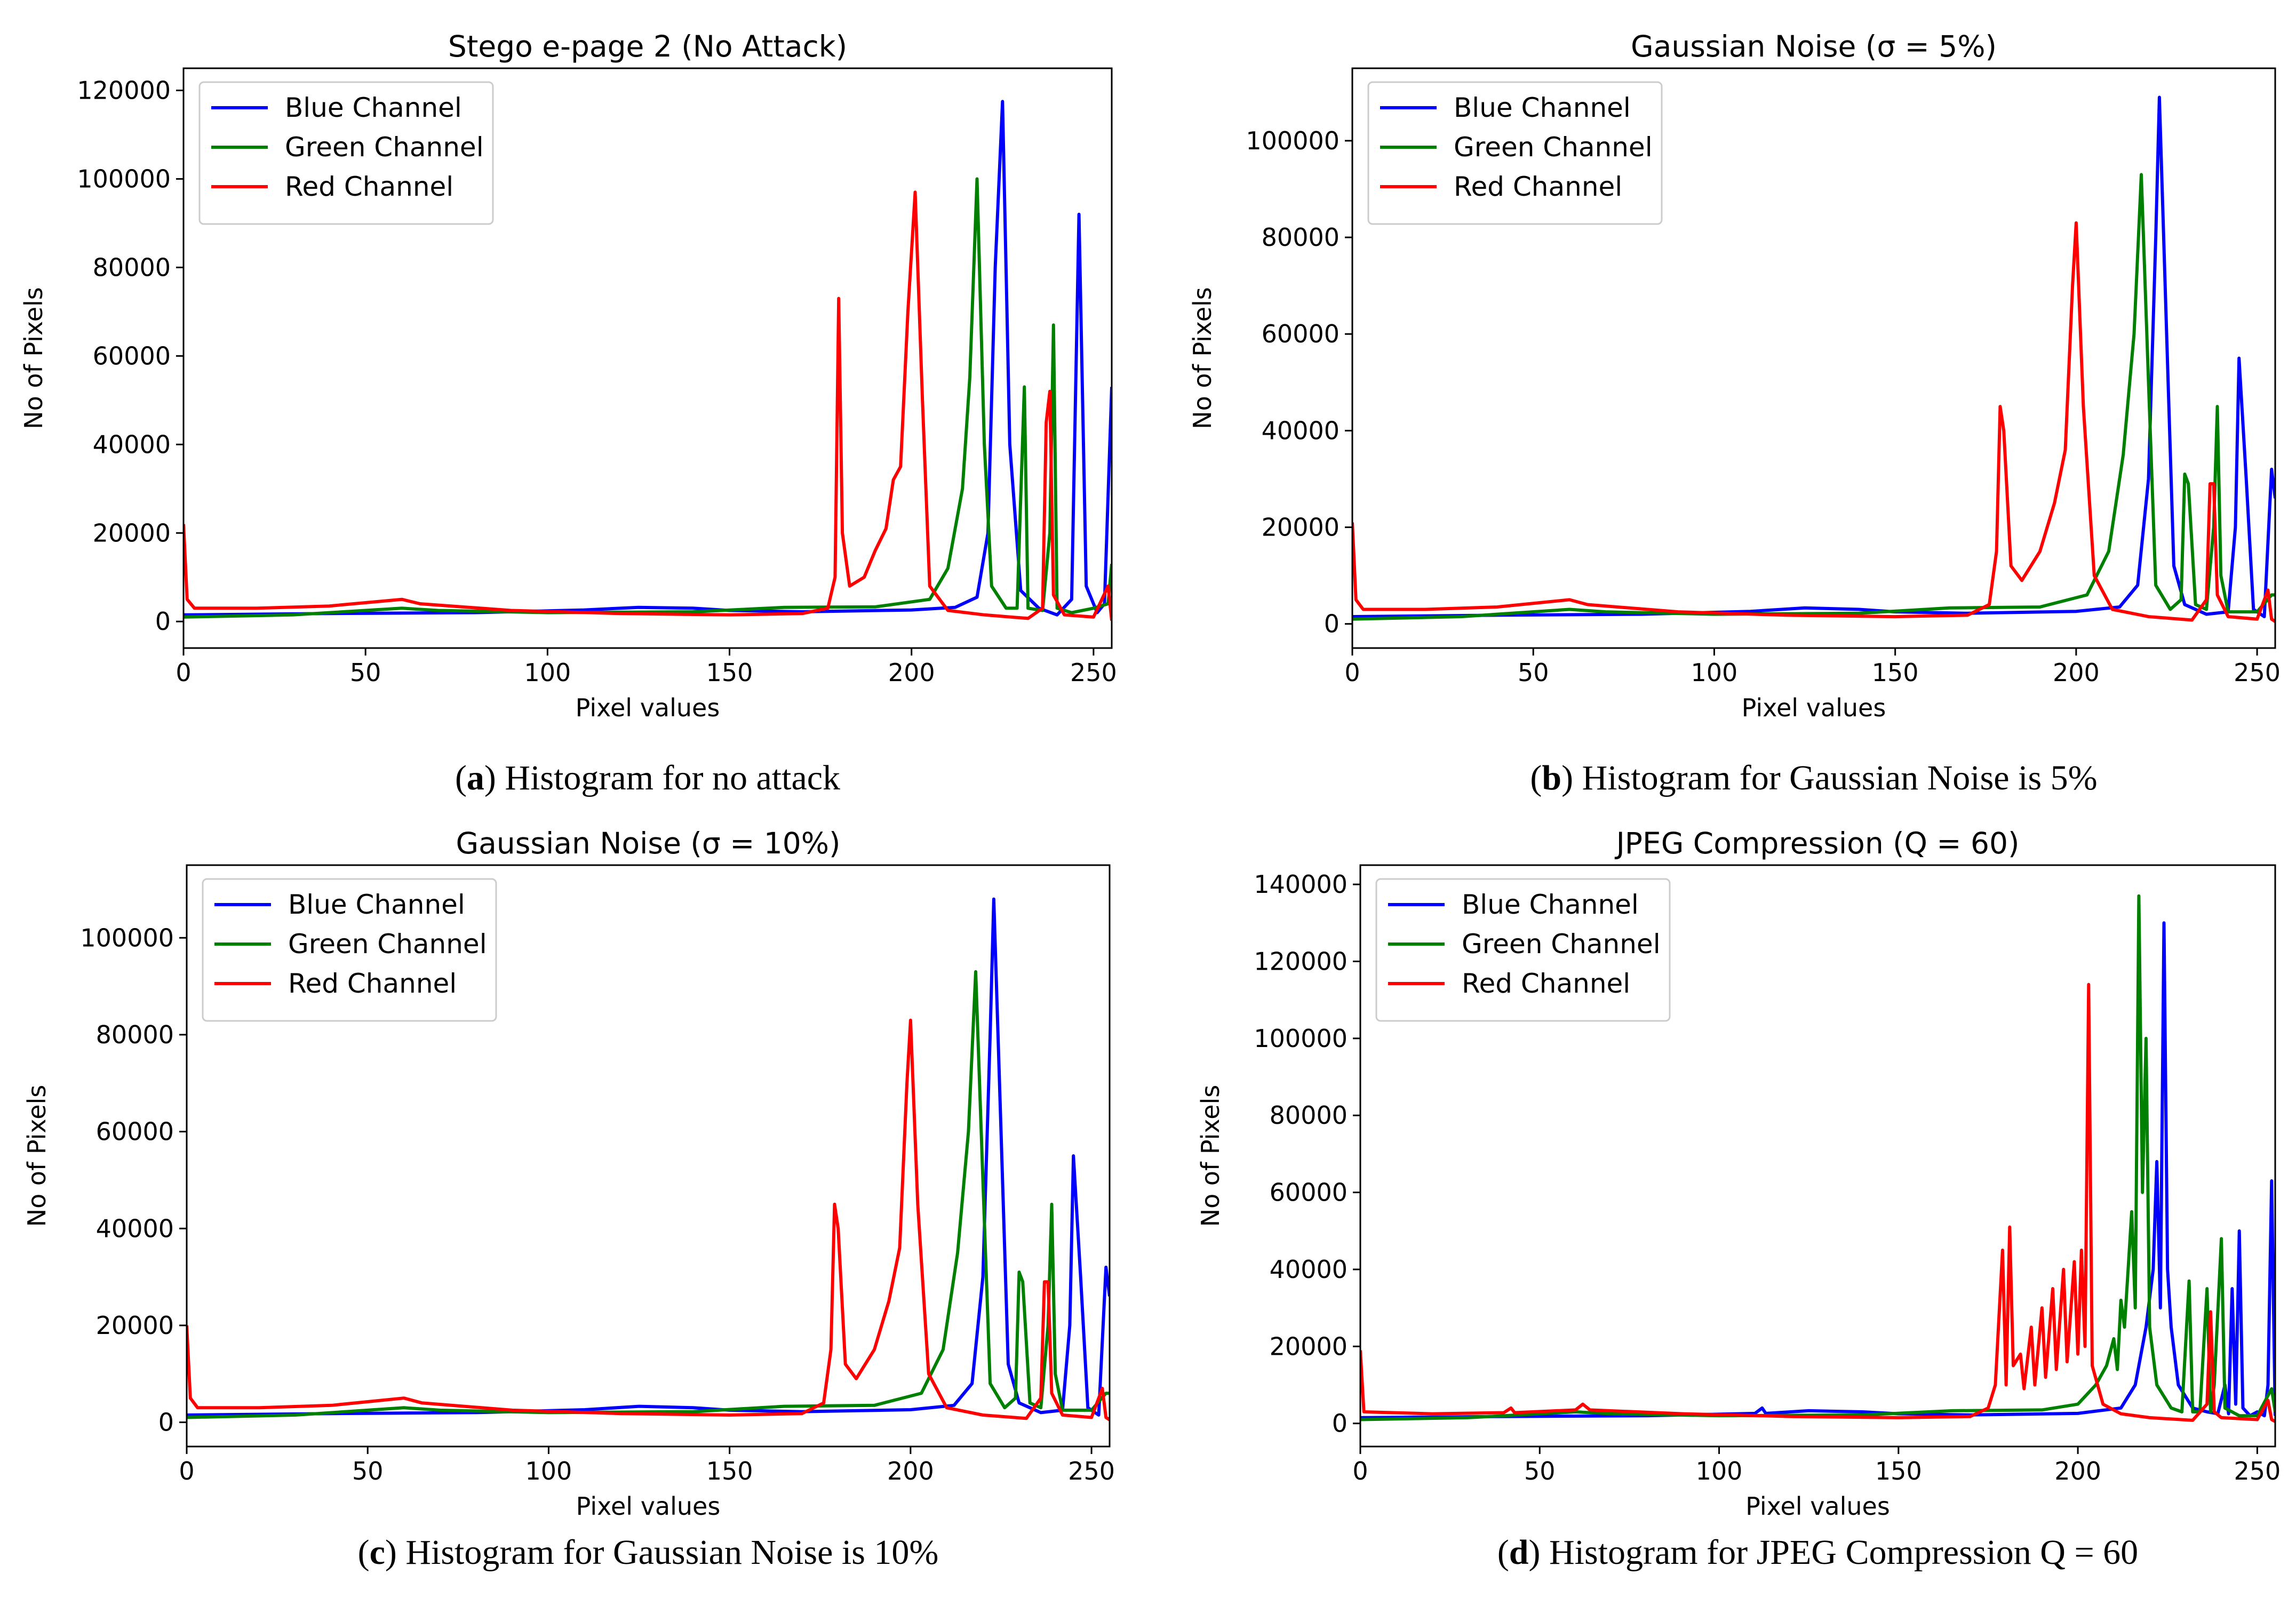  I want to click on legend: Blue Channel Green Channel Red Channel, so click(349, 950).